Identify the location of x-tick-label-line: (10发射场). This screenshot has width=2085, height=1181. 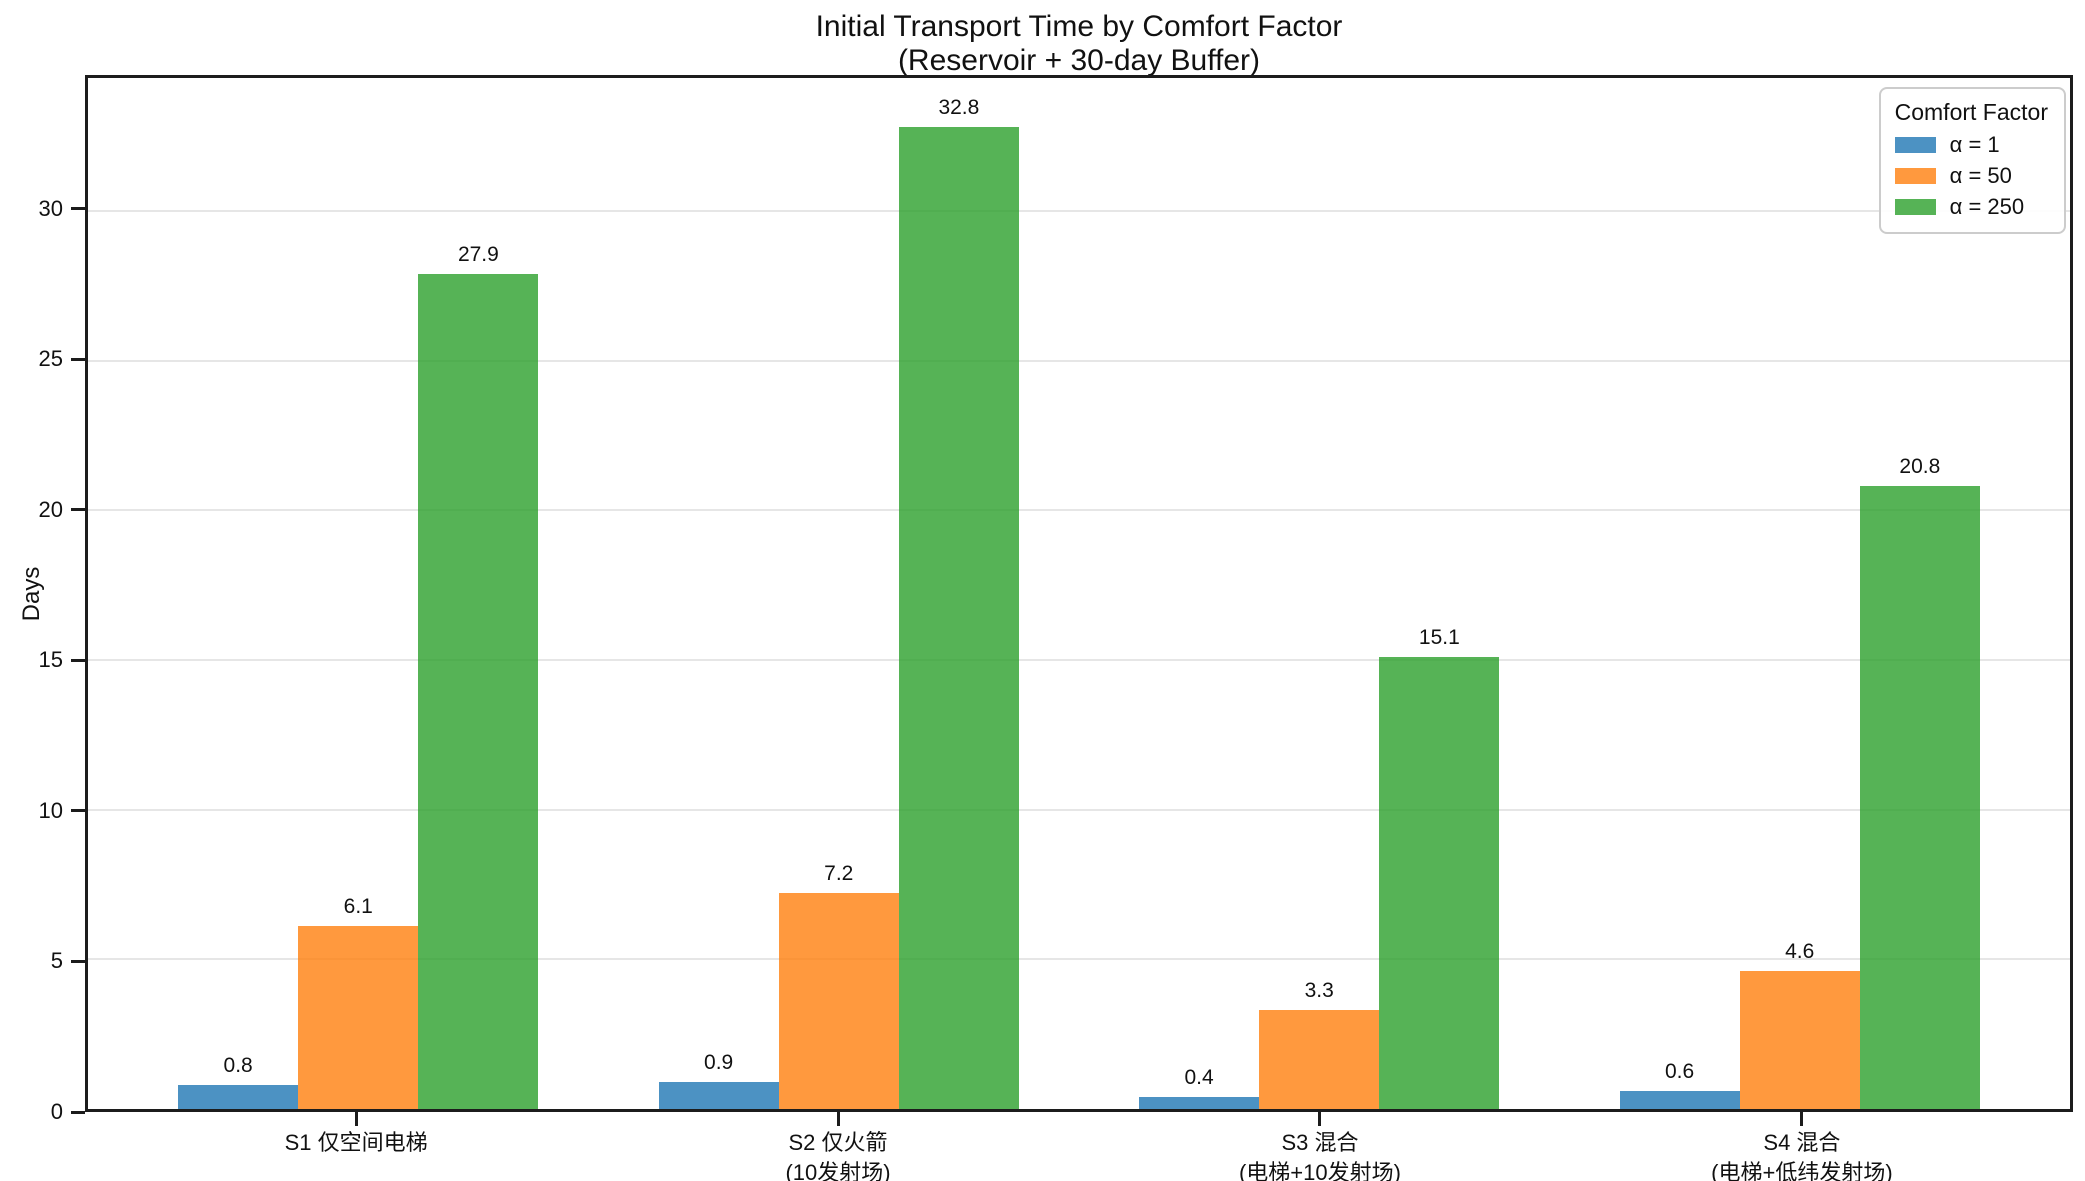
(838, 1170).